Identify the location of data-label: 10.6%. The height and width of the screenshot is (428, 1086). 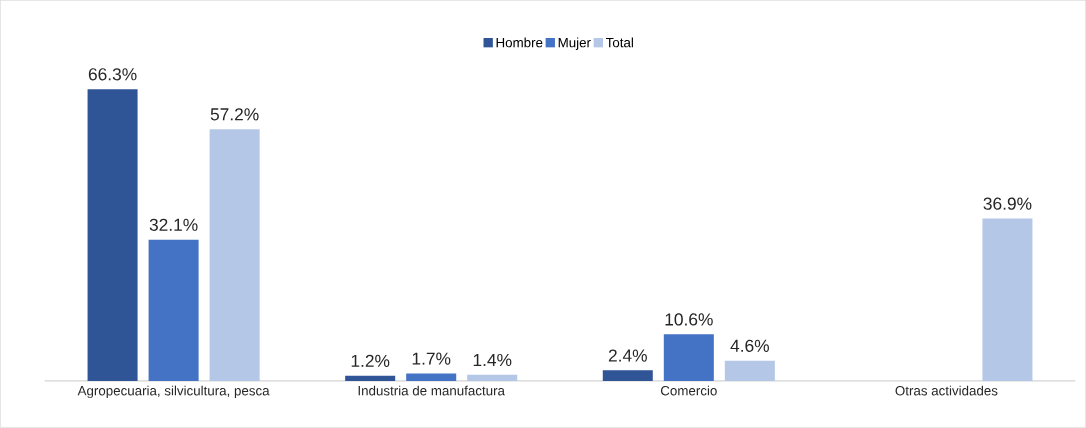
(689, 319).